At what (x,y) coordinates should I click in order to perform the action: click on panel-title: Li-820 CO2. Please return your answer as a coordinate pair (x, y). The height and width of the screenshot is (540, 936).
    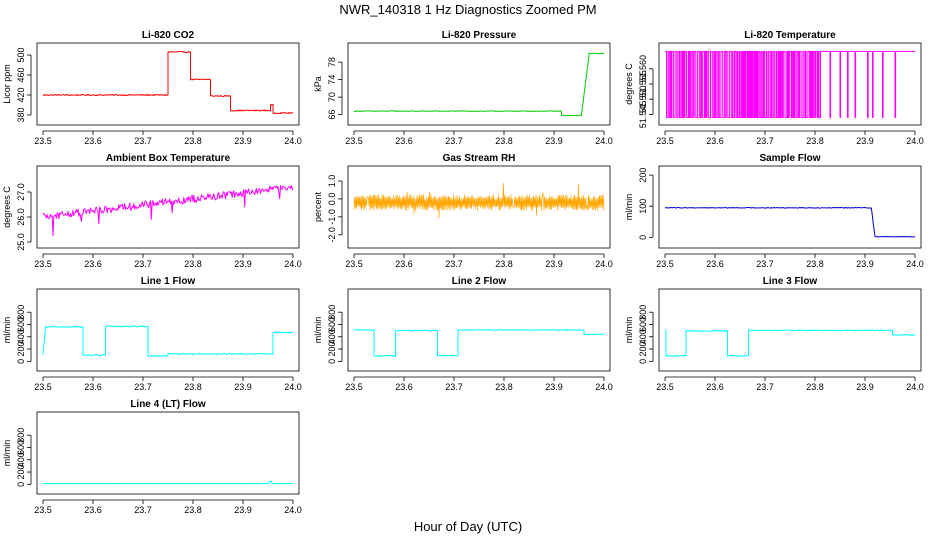
    Looking at the image, I should click on (168, 35).